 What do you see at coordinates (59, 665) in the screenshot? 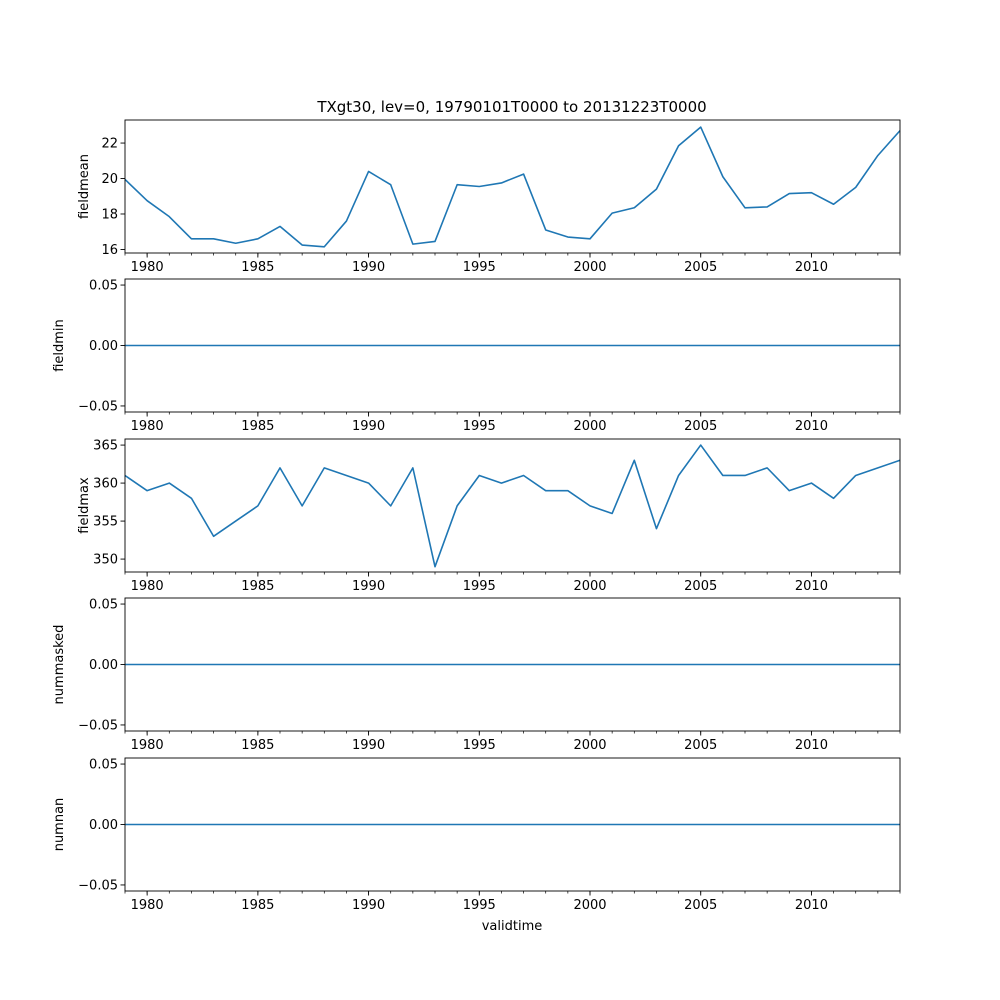
I see `y-axis-label-nummasked: nummasked` at bounding box center [59, 665].